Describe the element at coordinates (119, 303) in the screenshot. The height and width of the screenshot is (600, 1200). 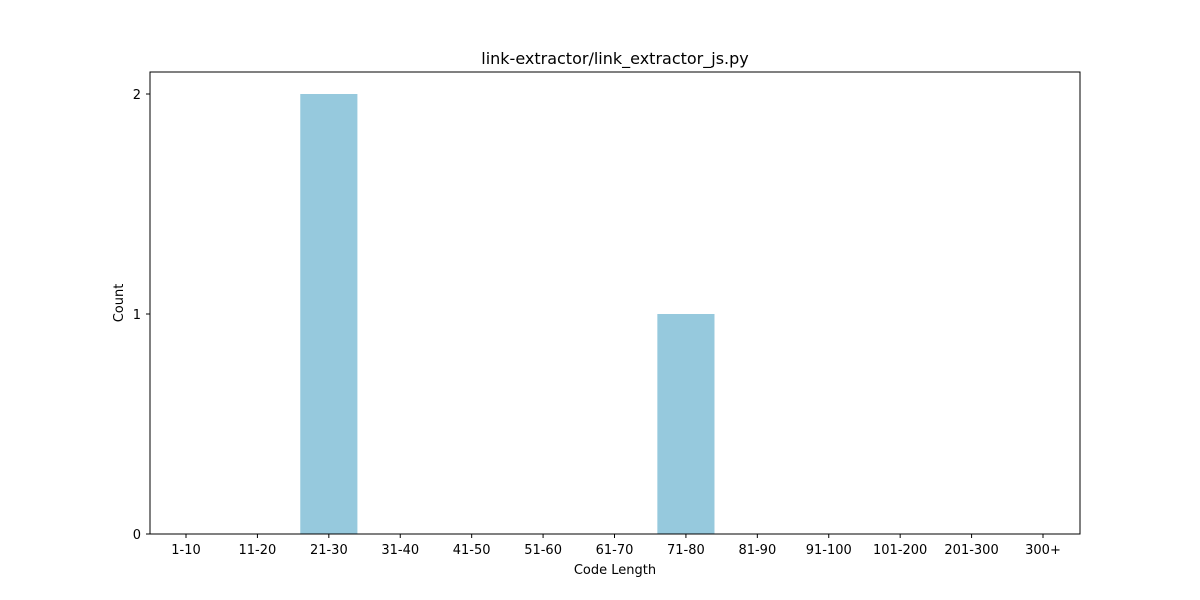
I see `y-axis-label: Count` at that location.